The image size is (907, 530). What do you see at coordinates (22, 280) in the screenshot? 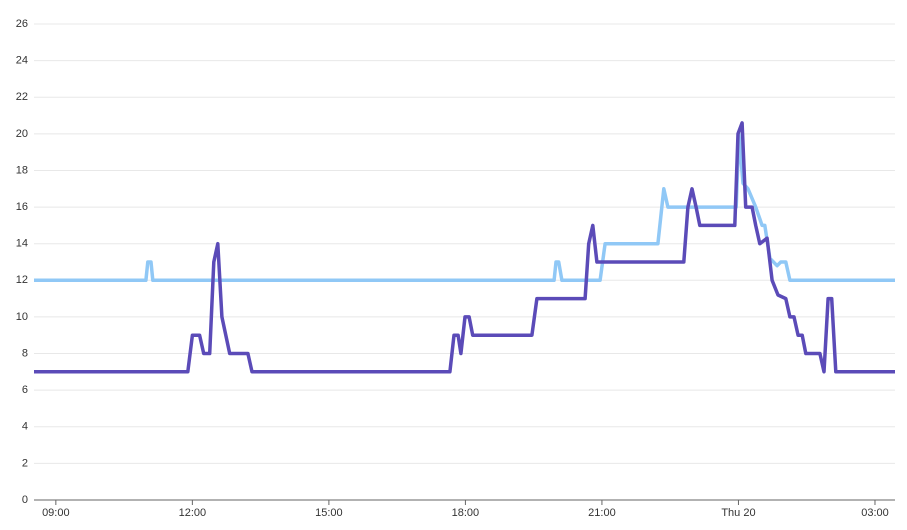
I see `y-tick-label: 12` at bounding box center [22, 280].